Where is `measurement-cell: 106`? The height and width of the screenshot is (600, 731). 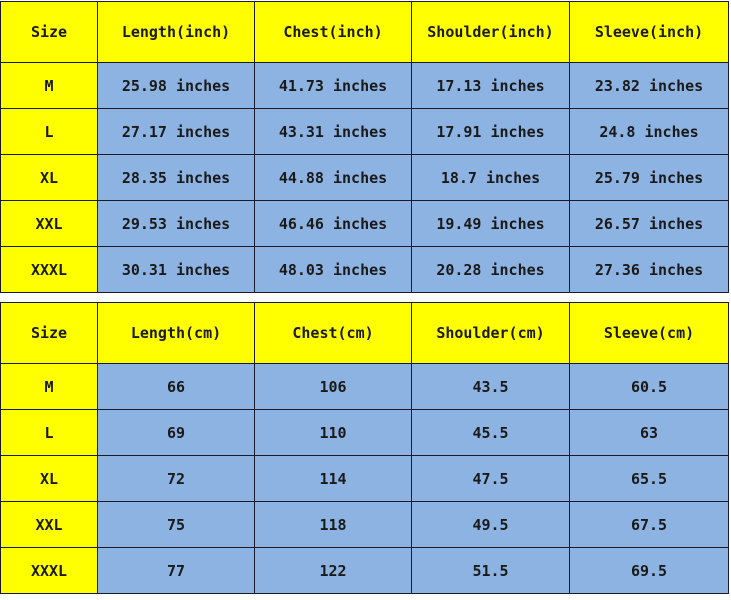
measurement-cell: 106 is located at coordinates (333, 386).